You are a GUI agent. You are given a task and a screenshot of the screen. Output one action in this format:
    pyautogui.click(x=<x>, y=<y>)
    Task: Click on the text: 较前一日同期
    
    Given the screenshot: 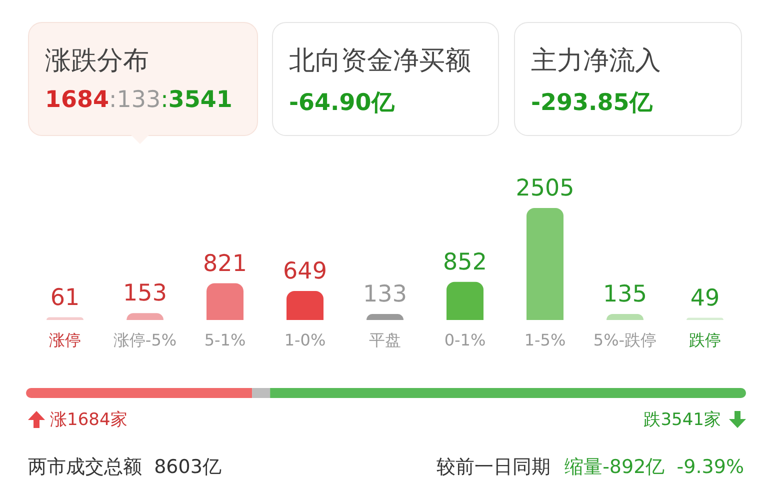 What is the action you would take?
    pyautogui.click(x=493, y=467)
    